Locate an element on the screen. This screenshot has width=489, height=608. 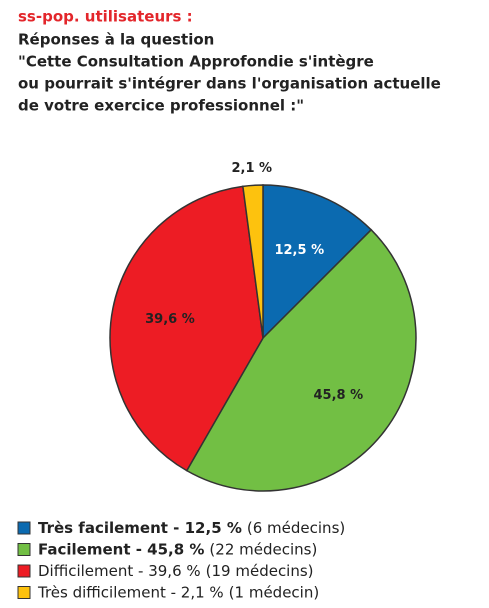
subtitle: Réponses à la question is located at coordinates (116, 40).